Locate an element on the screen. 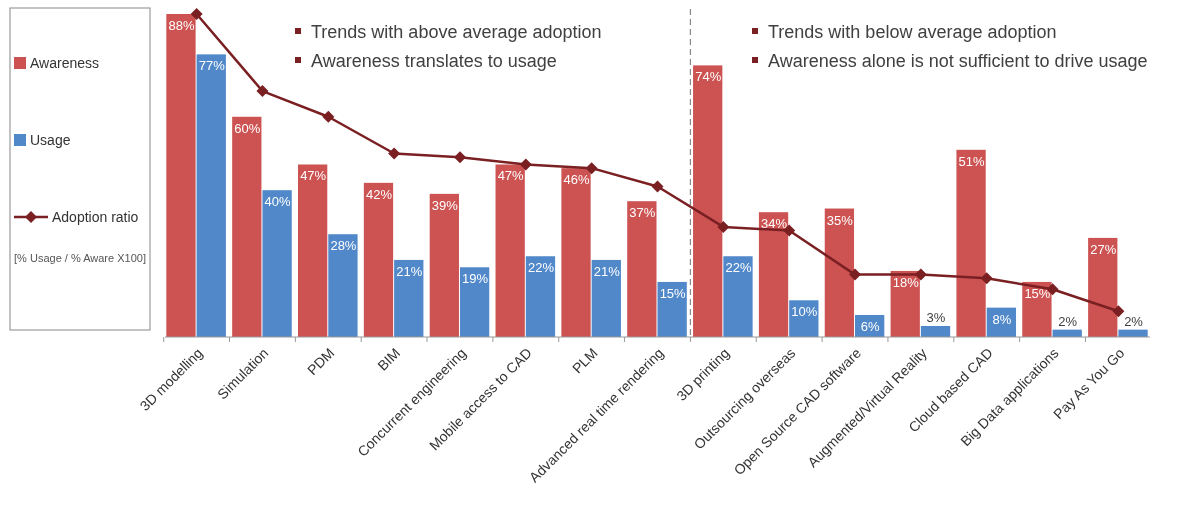  x-tick-label: BIM is located at coordinates (389, 359).